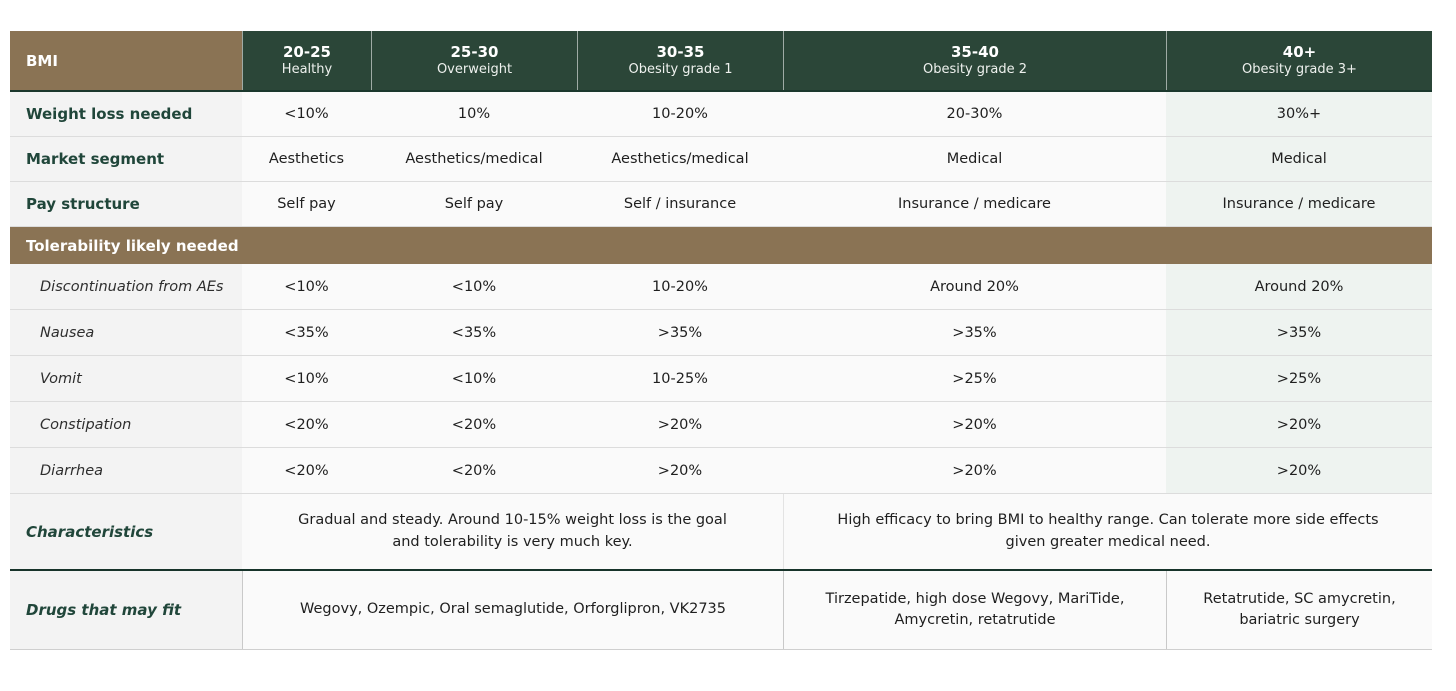 This screenshot has height=691, width=1456. Describe the element at coordinates (126, 378) in the screenshot. I see `row-sub-label: Vomit` at that location.